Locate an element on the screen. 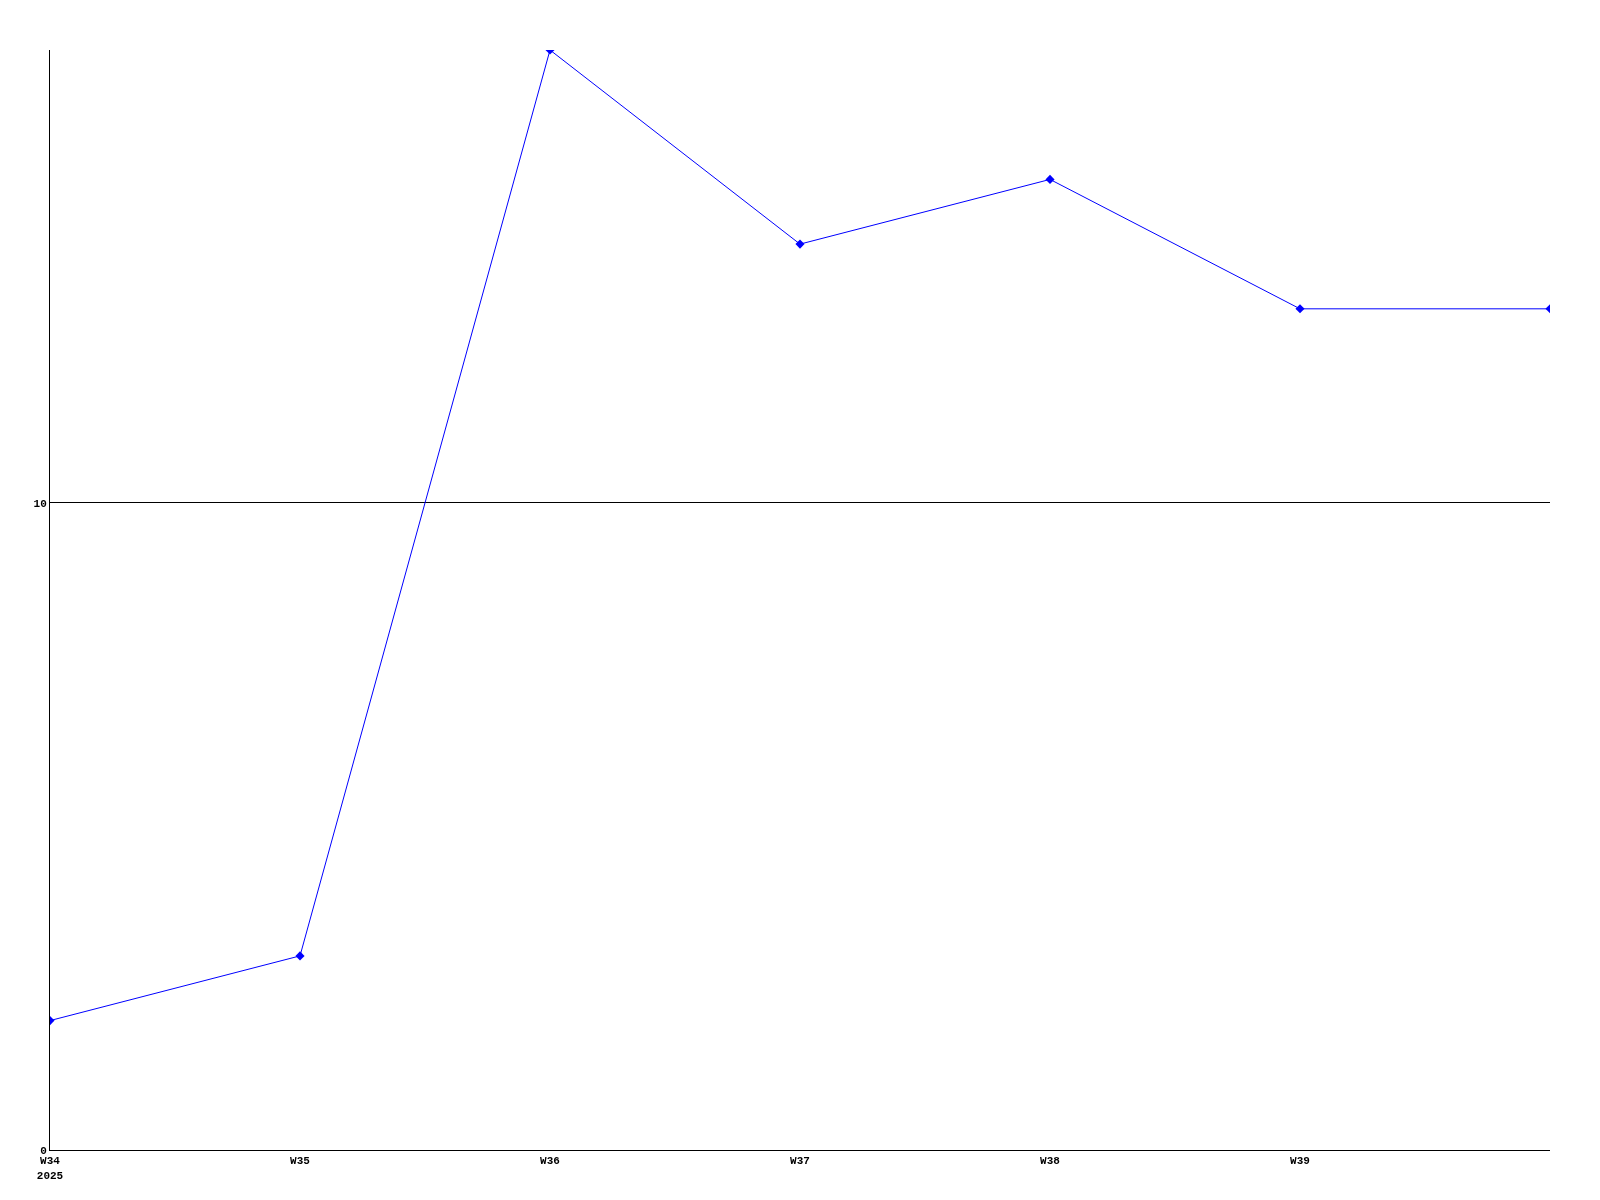 The height and width of the screenshot is (1200, 1600). x-tick-label: W38 is located at coordinates (1050, 1161).